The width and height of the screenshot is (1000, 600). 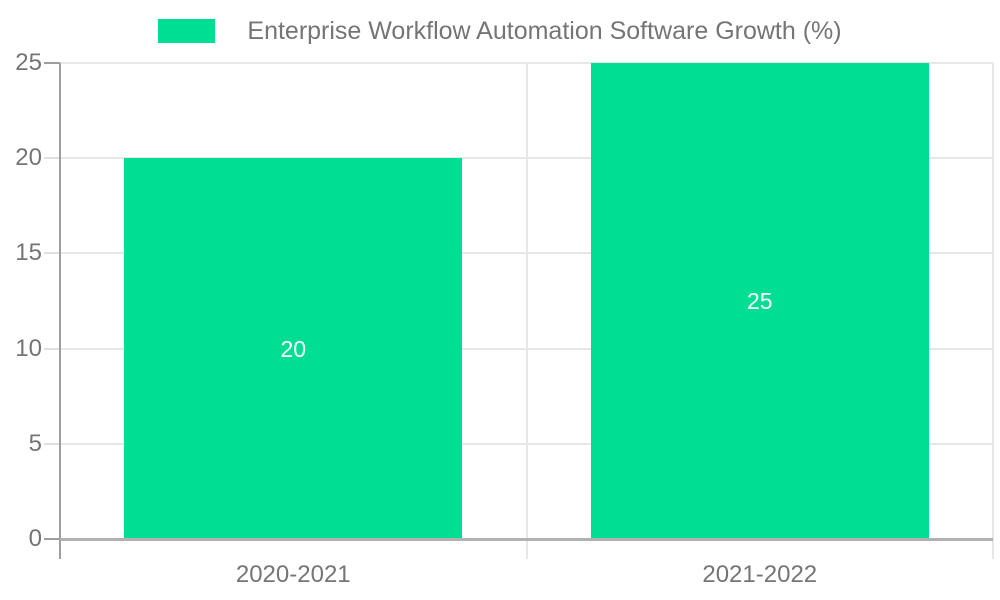 I want to click on y-axis-line, so click(x=60, y=311).